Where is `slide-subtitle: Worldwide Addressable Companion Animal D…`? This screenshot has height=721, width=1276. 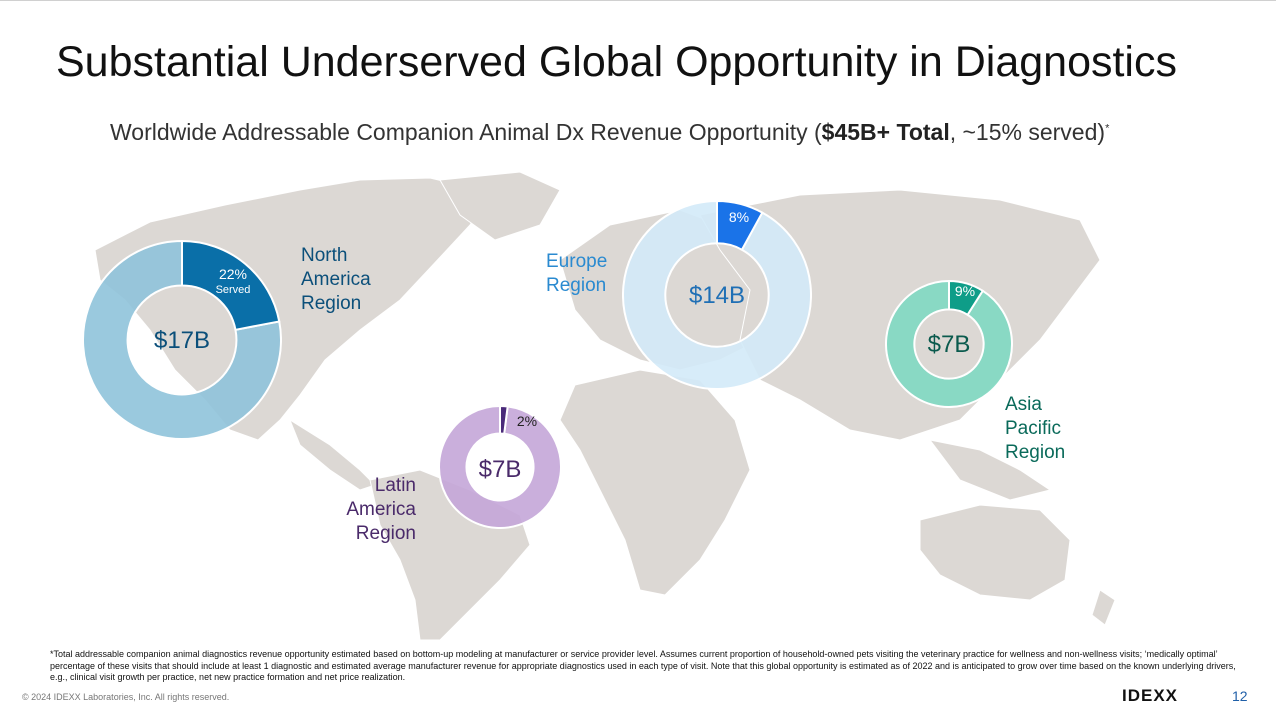
slide-subtitle: Worldwide Addressable Companion Animal D… is located at coordinates (609, 132).